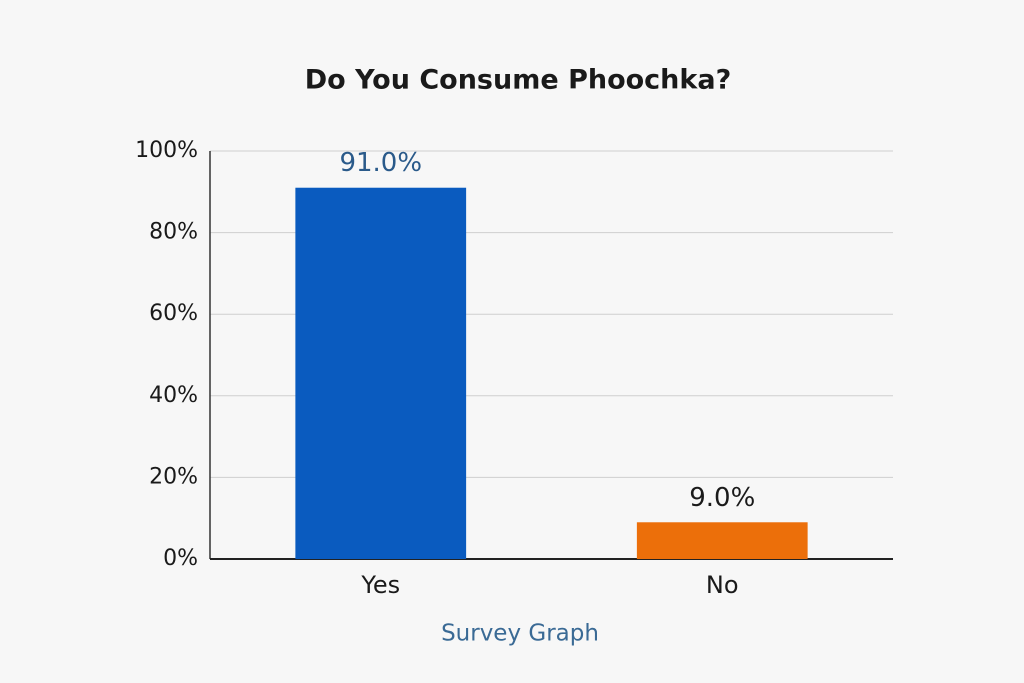 This screenshot has height=683, width=1024. I want to click on value-label: 9.0%, so click(722, 498).